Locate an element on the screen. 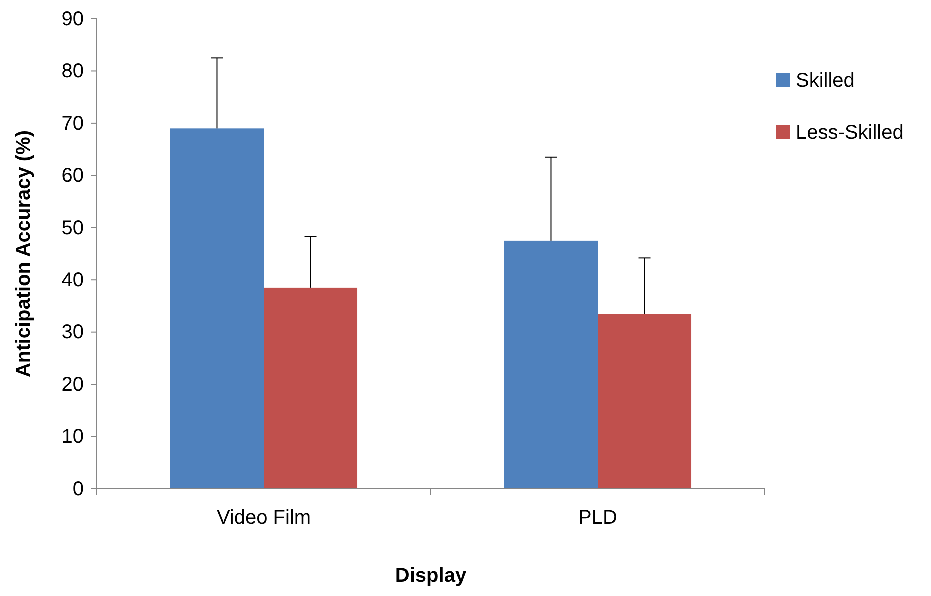  x-tick-label: Video Film is located at coordinates (264, 518).